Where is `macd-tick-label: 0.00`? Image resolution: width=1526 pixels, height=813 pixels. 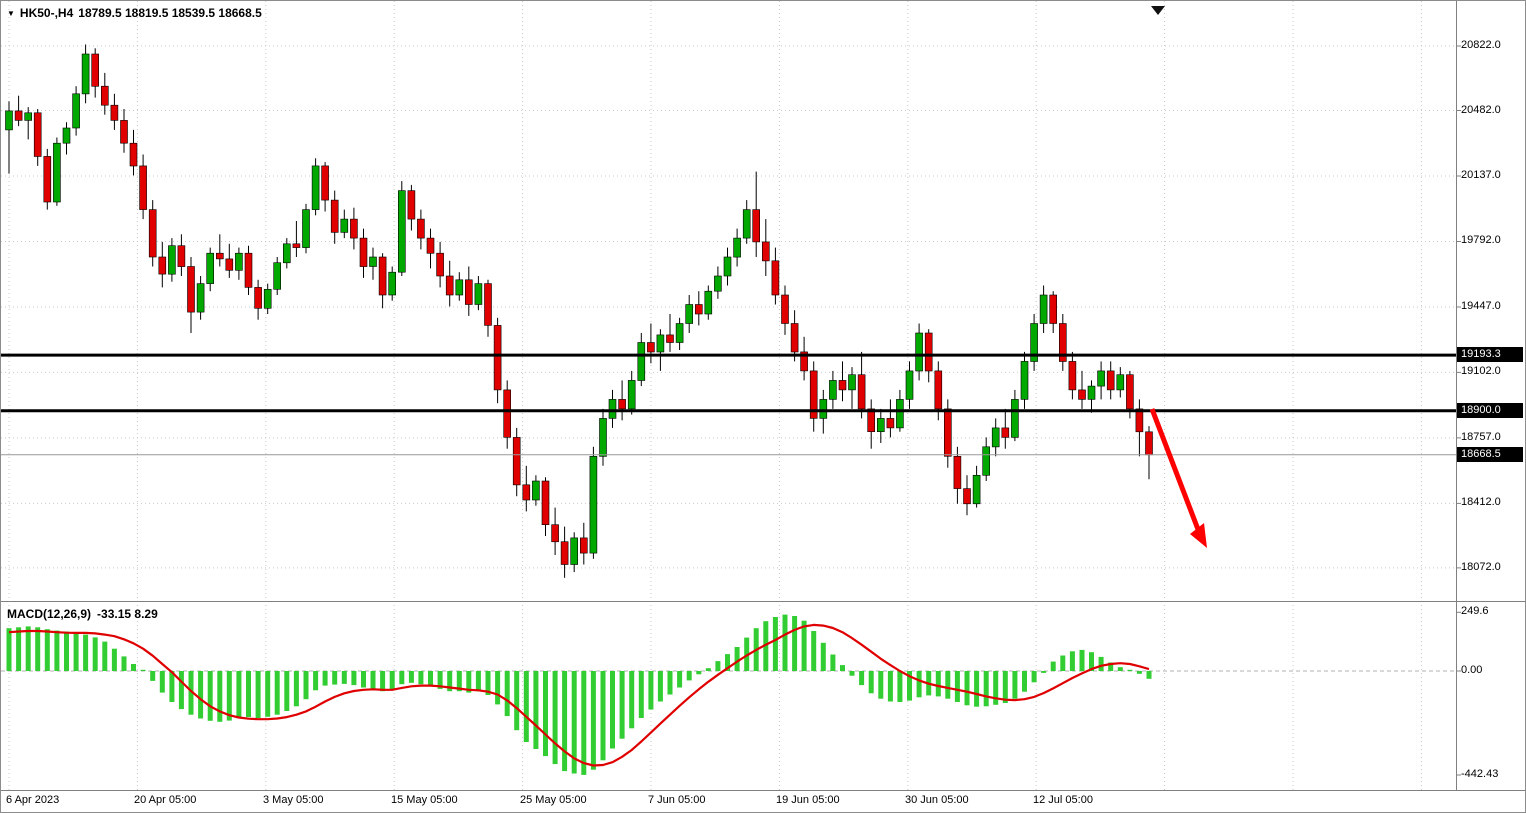 macd-tick-label: 0.00 is located at coordinates (1472, 670).